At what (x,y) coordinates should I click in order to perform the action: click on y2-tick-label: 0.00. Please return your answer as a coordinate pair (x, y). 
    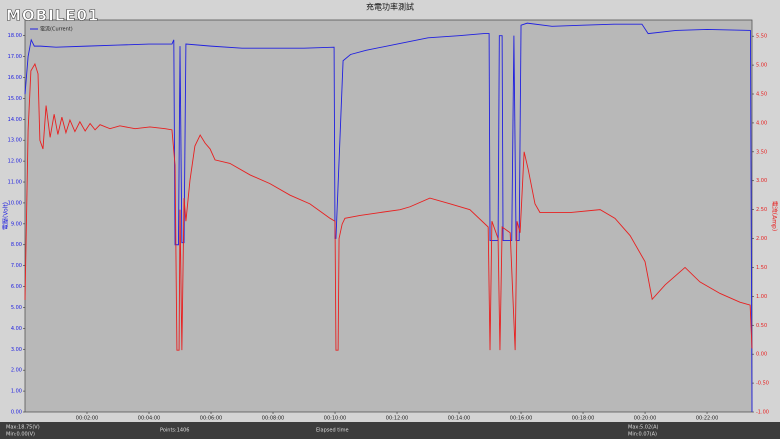
    Looking at the image, I should click on (761, 355).